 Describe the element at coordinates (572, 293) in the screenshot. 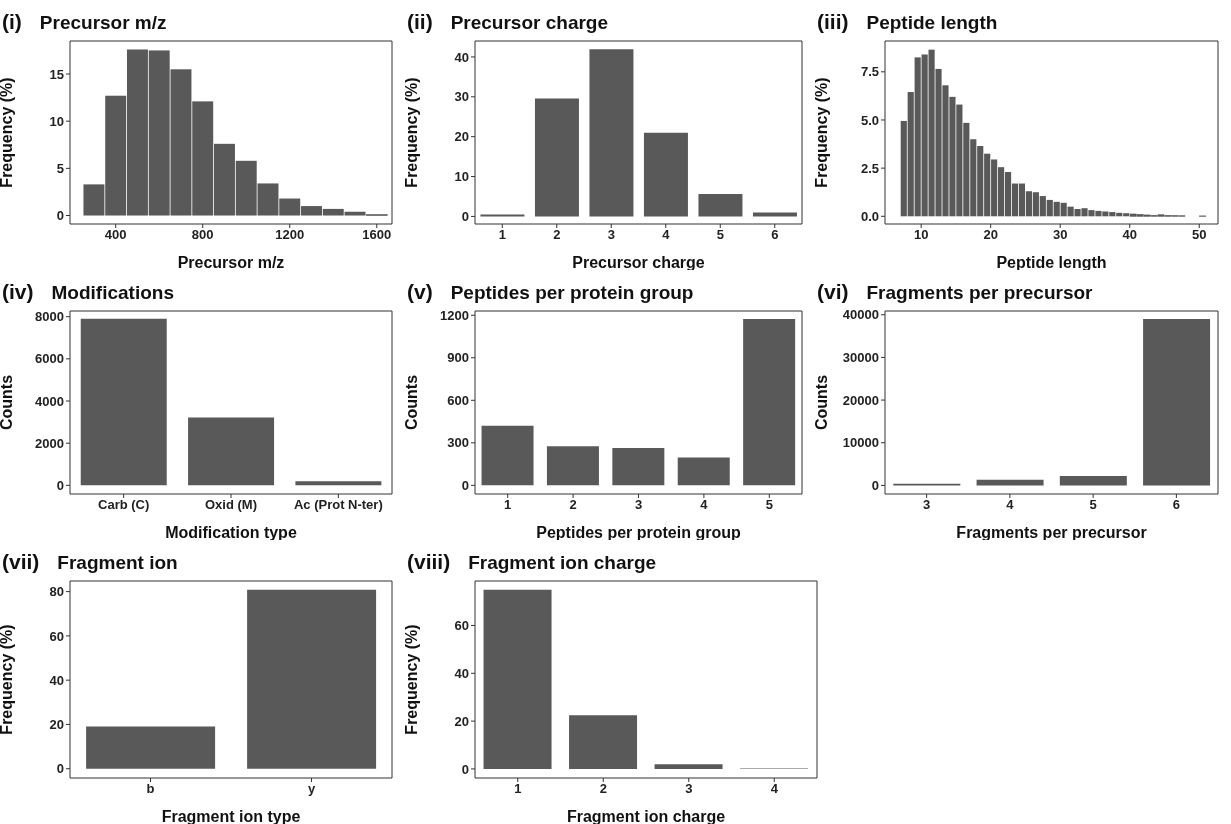

I see `chart-title: Peptides per protein group` at that location.